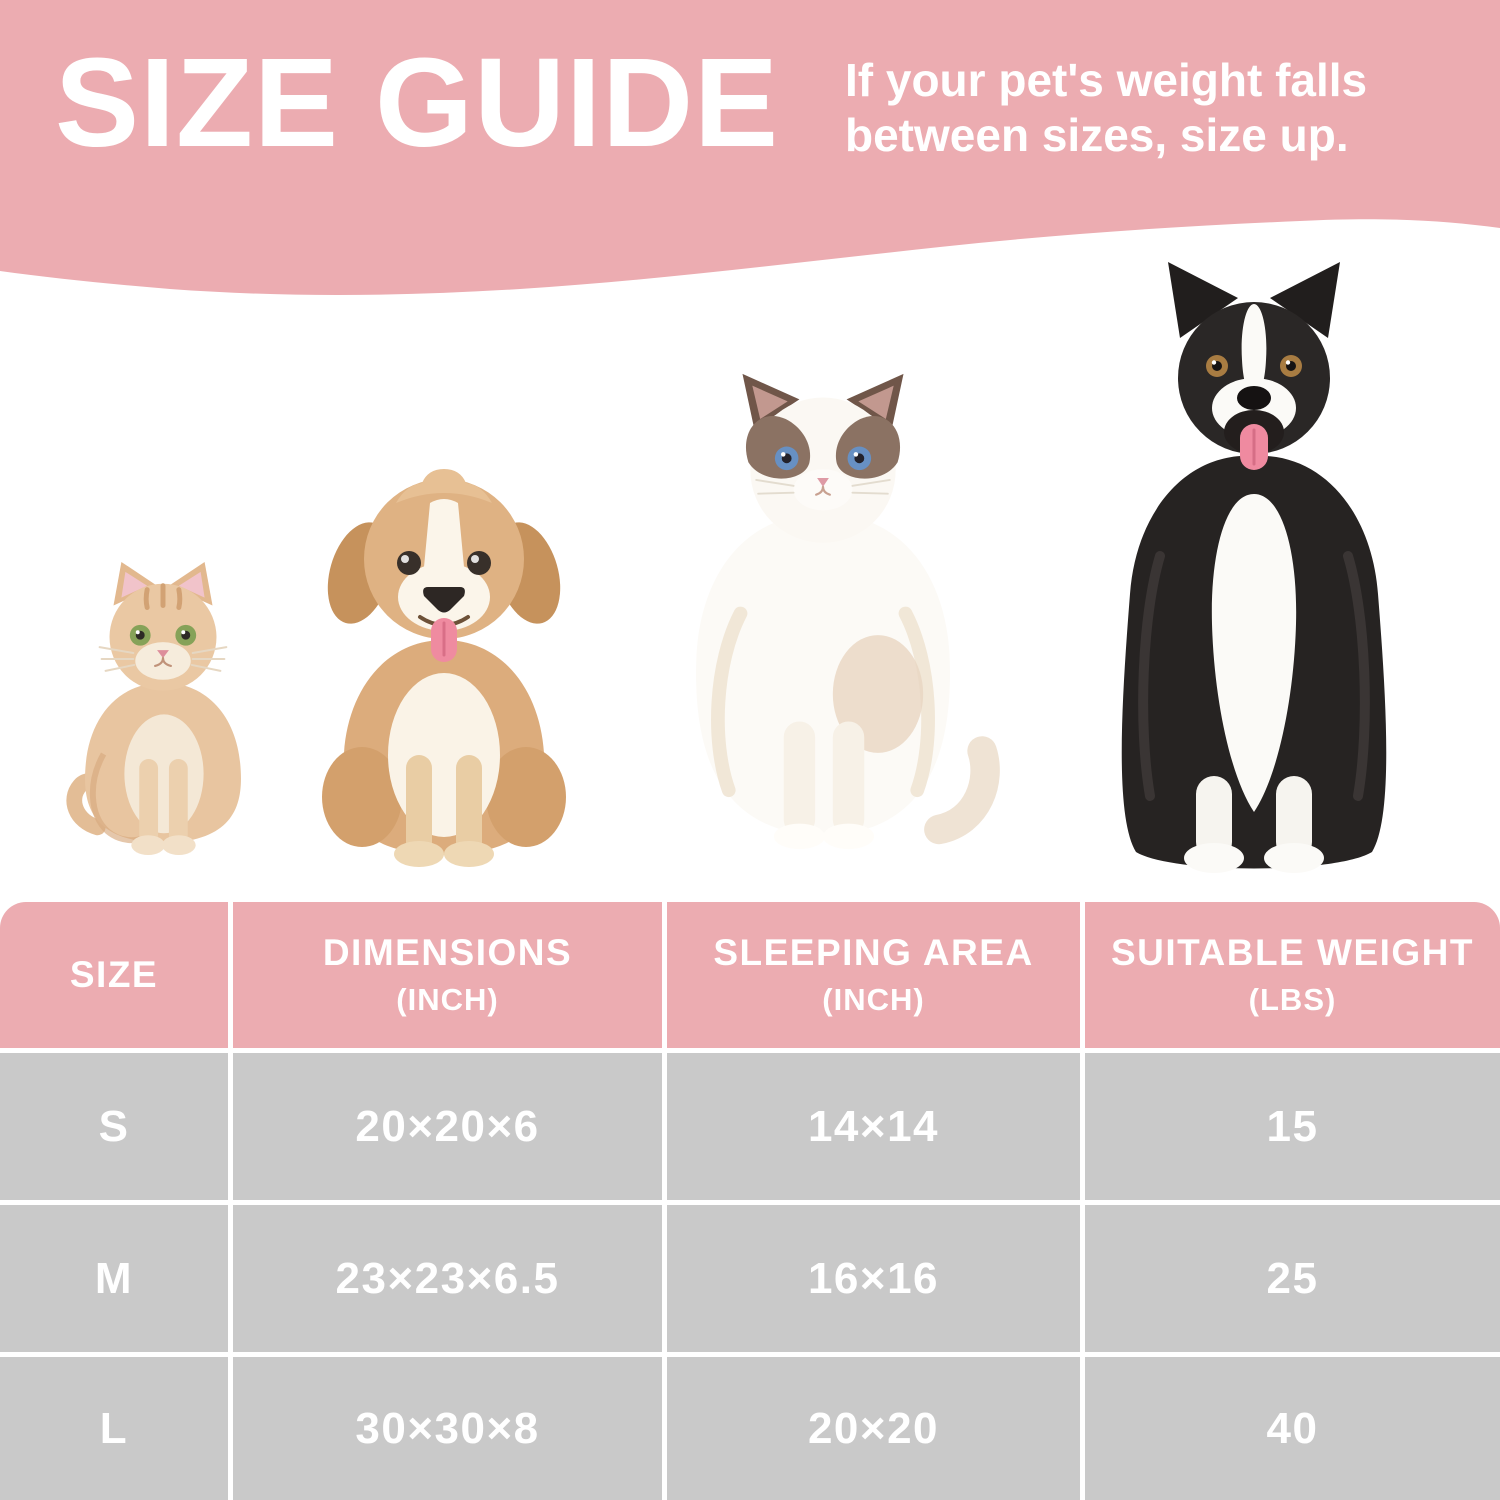  I want to click on table-header-title: SUITABLE WEIGHT, so click(1292, 952).